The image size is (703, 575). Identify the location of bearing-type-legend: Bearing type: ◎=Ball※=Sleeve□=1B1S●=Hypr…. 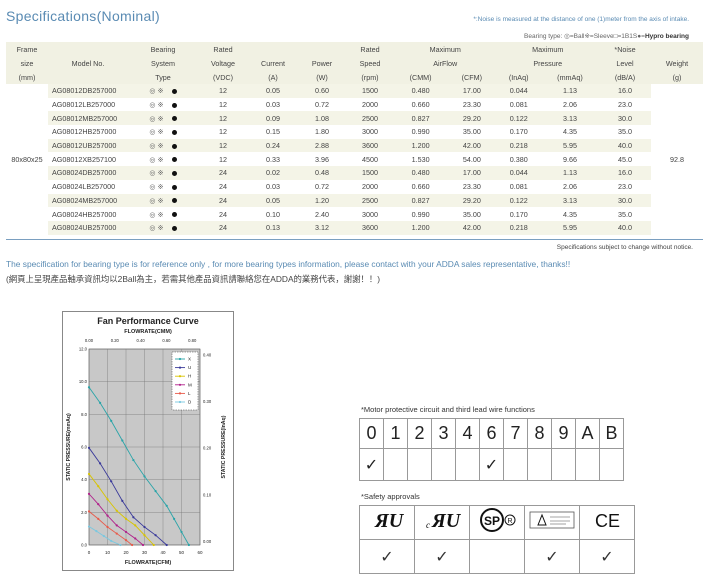
(606, 36).